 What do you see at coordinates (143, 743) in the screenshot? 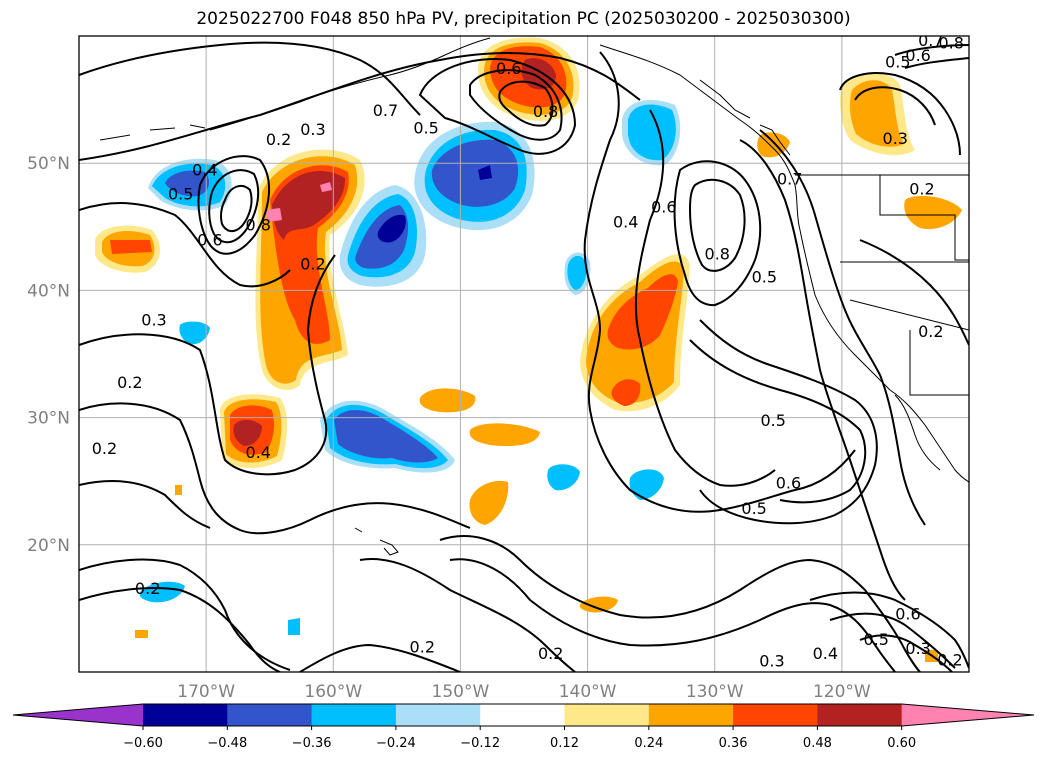
I see `colorbar-tick-label: −0.60` at bounding box center [143, 743].